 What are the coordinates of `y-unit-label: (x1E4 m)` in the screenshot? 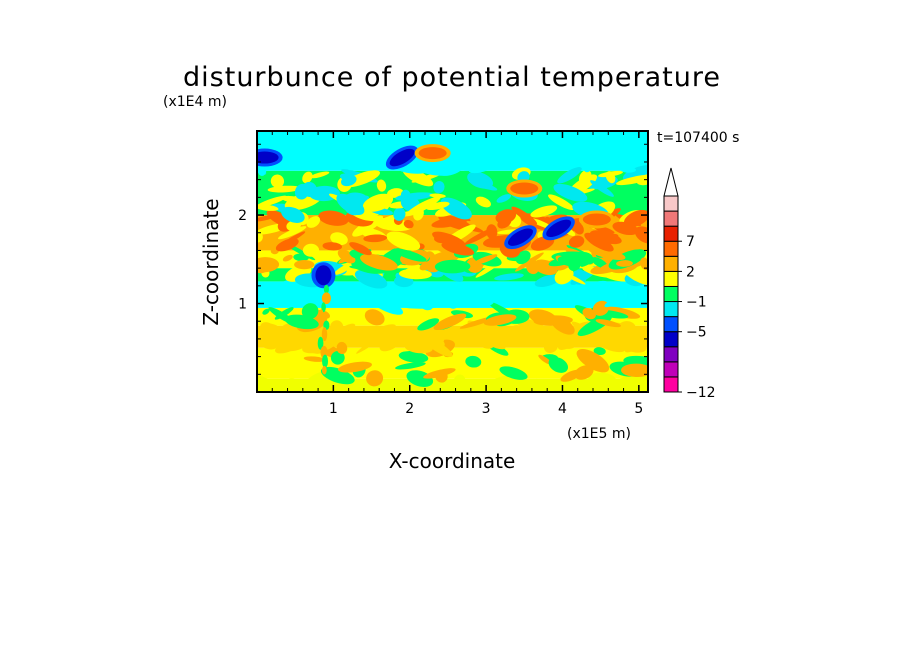 It's located at (195, 102).